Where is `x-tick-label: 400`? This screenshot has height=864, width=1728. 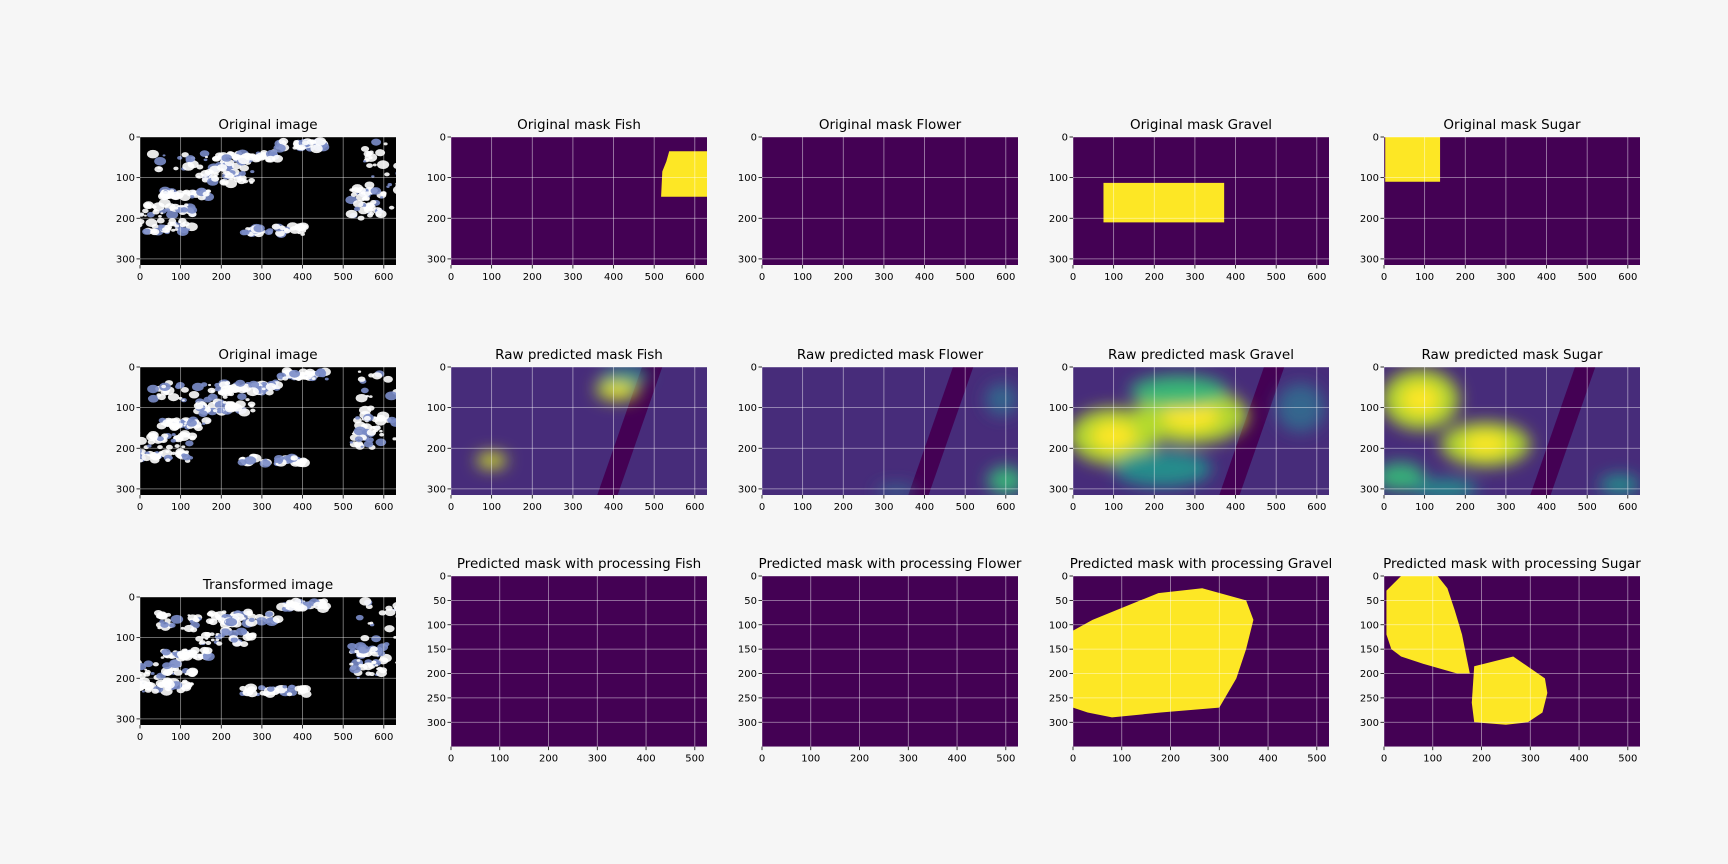 x-tick-label: 400 is located at coordinates (1268, 759).